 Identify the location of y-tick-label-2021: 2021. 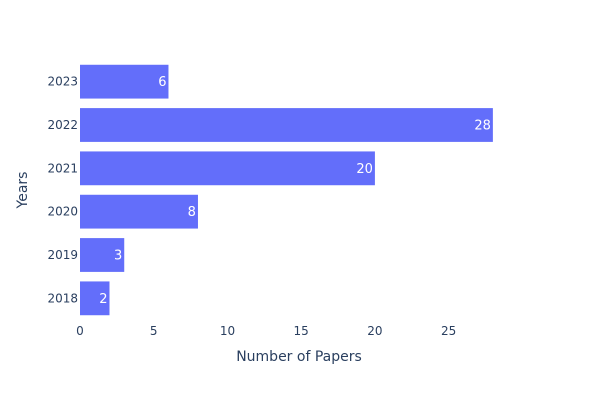
(62, 168).